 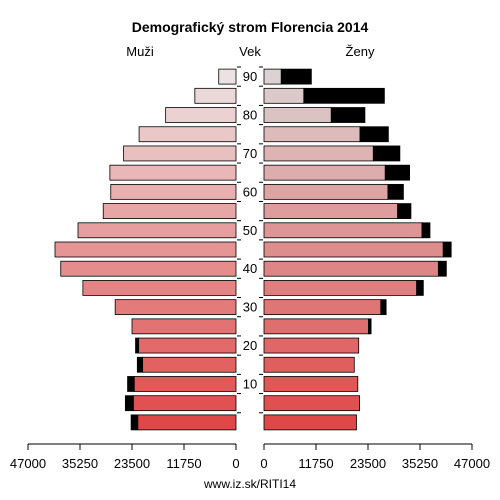 What do you see at coordinates (250, 240) in the screenshot?
I see `age-axis: 10 20 30 40 50 60 70 80 90` at bounding box center [250, 240].